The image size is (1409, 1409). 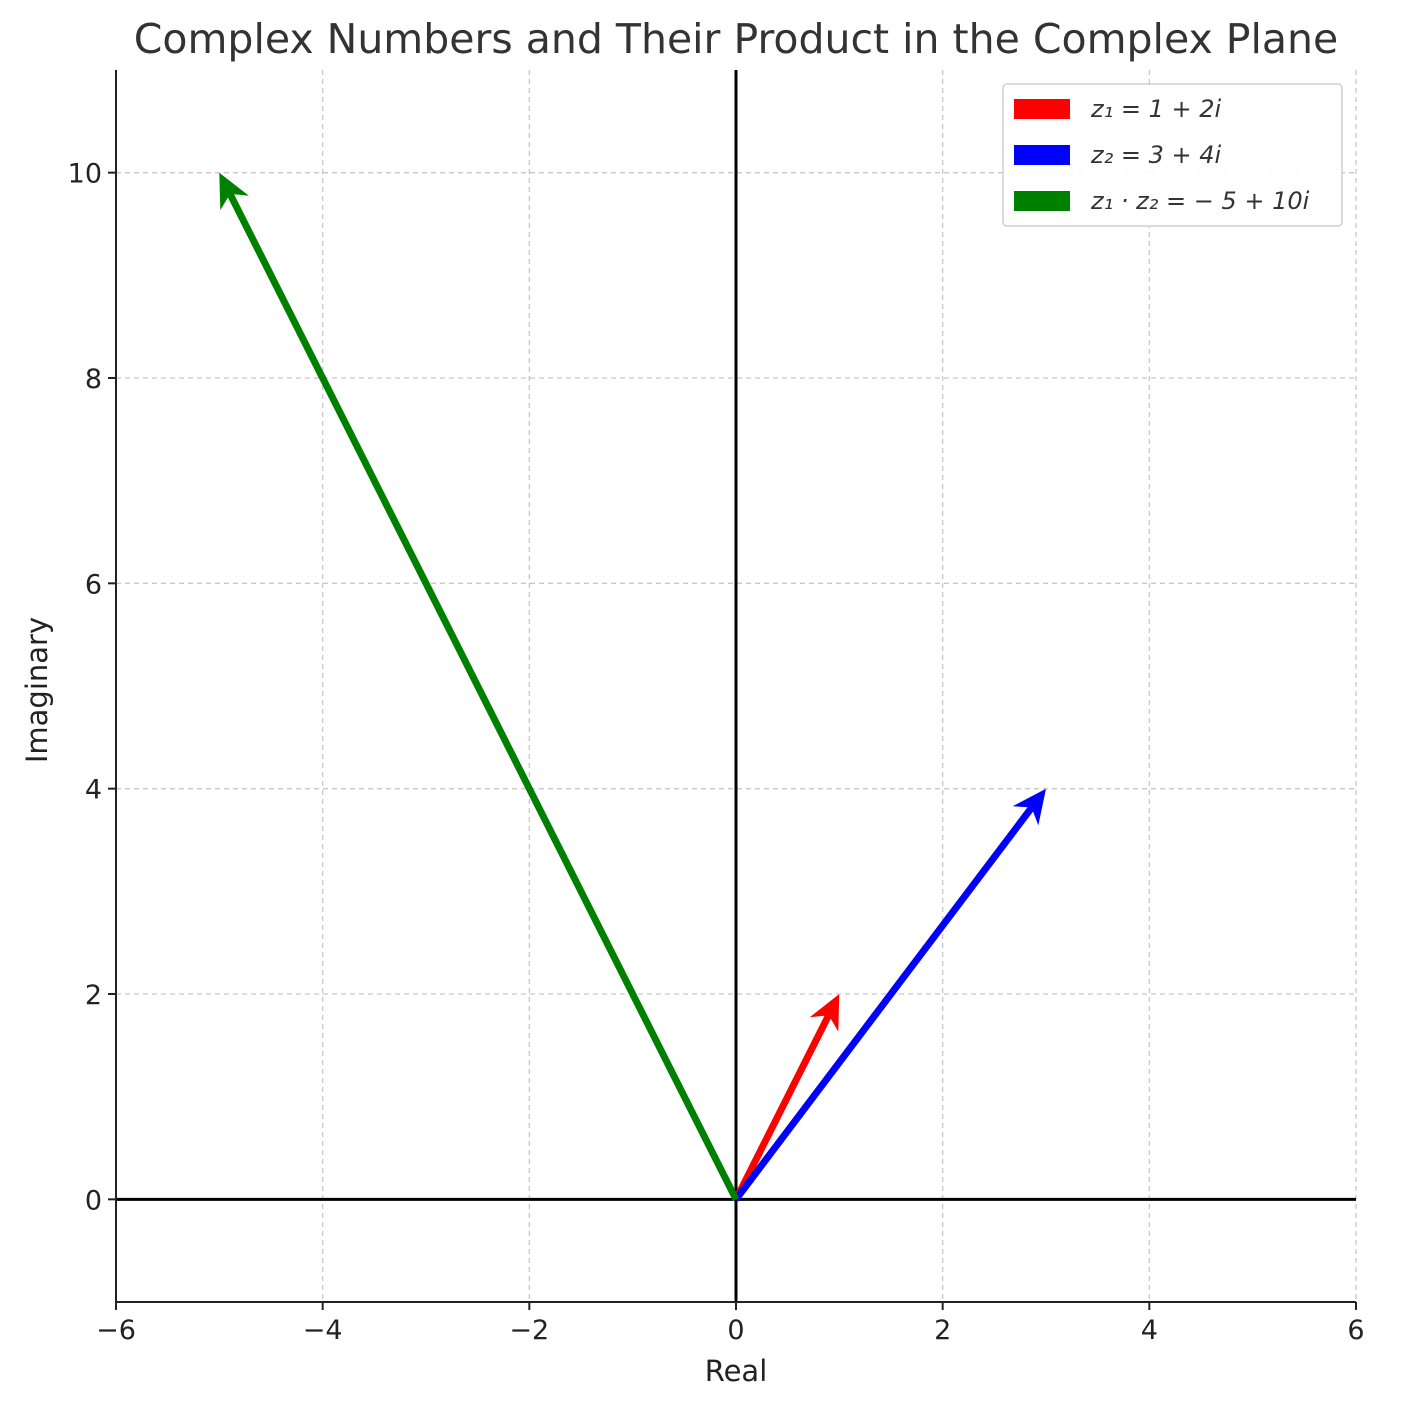 What do you see at coordinates (116, 1330) in the screenshot?
I see `x-tick-label: −6` at bounding box center [116, 1330].